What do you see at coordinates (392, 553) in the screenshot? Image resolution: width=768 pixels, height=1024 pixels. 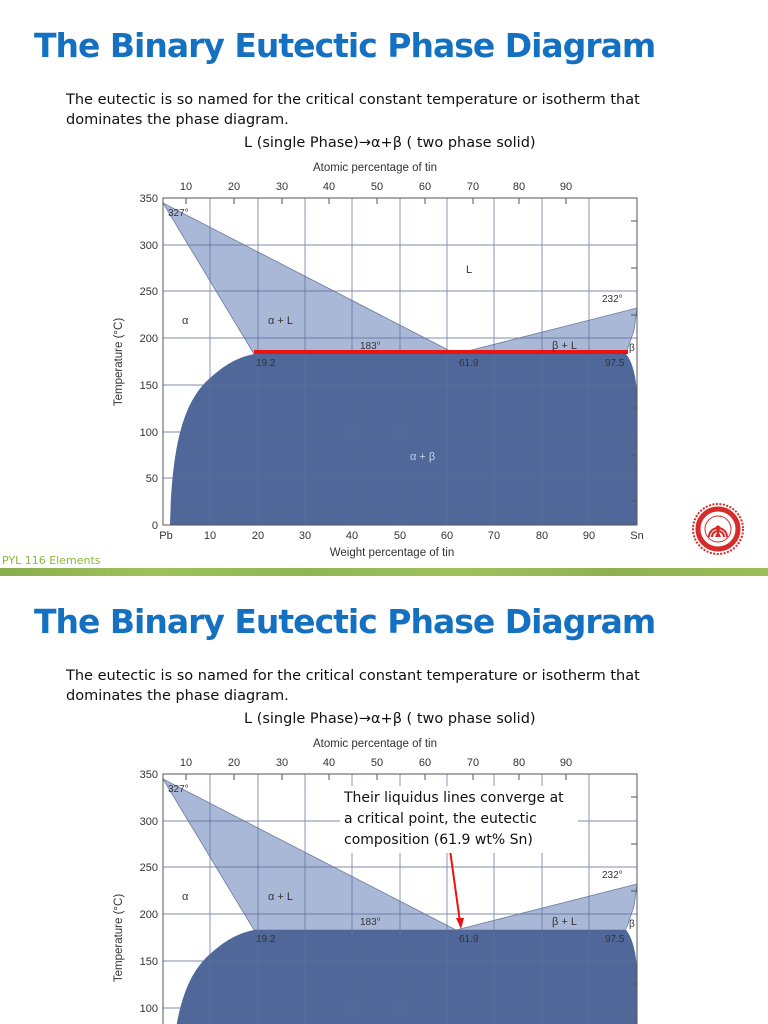 I see `x-axis-label: Weight percentage of tin` at bounding box center [392, 553].